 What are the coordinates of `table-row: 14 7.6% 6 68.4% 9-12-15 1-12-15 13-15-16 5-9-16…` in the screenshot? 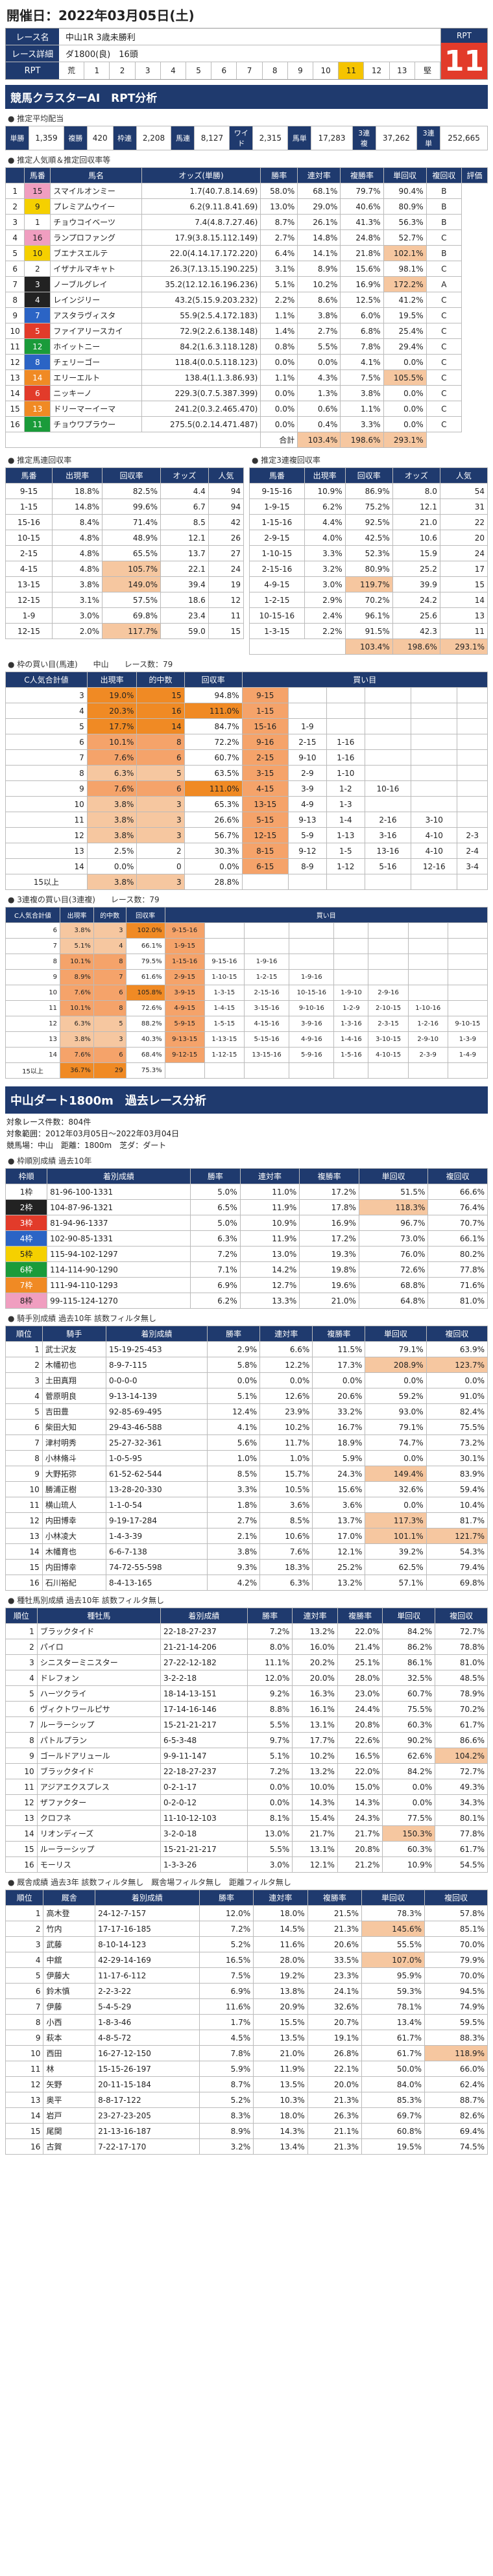 It's located at (246, 1055).